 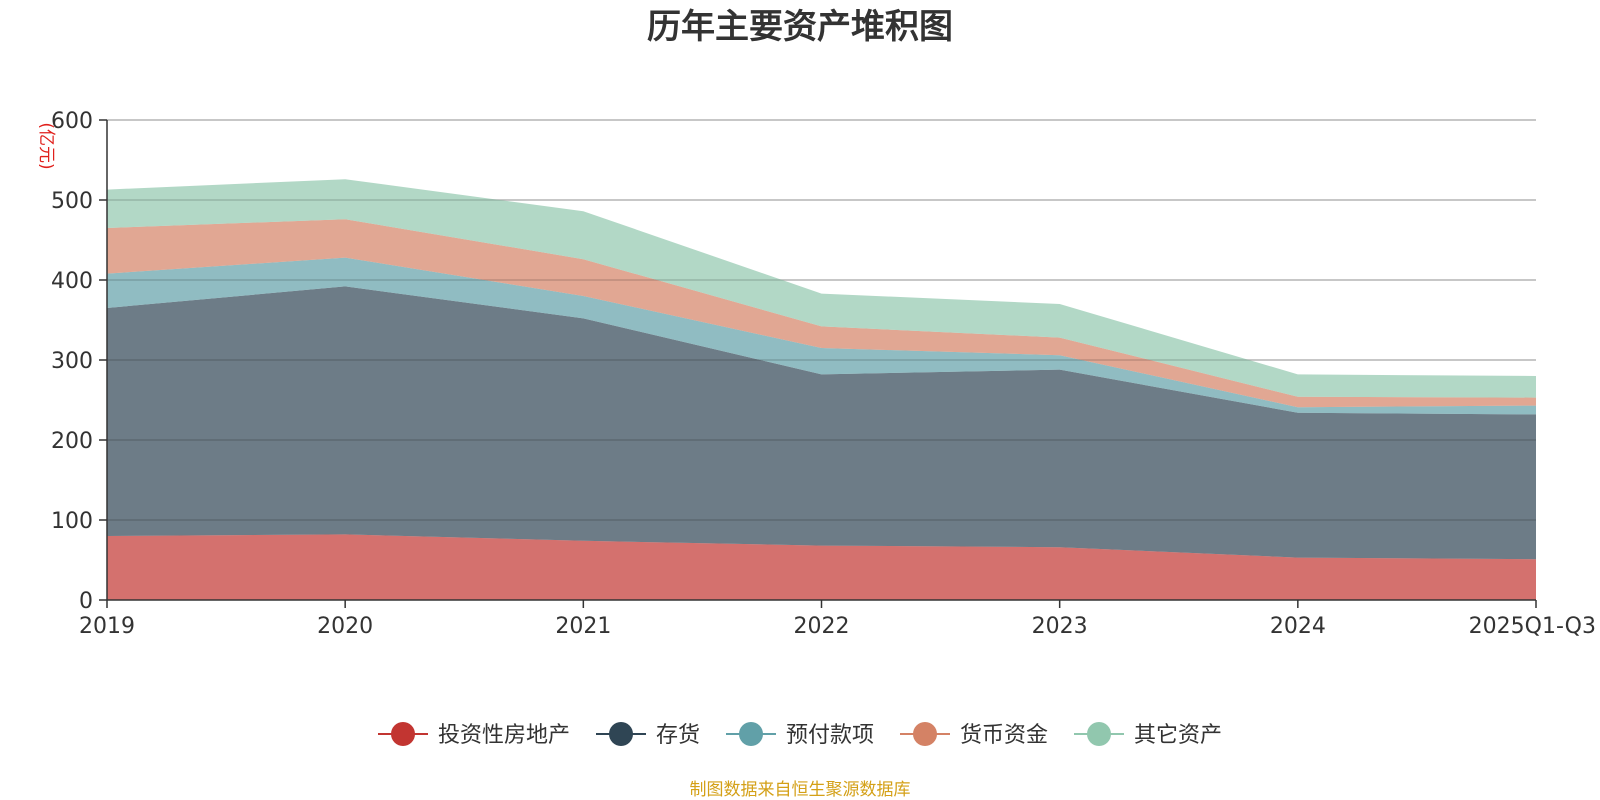 What do you see at coordinates (1060, 626) in the screenshot?
I see `x-tick-label-4: 2023` at bounding box center [1060, 626].